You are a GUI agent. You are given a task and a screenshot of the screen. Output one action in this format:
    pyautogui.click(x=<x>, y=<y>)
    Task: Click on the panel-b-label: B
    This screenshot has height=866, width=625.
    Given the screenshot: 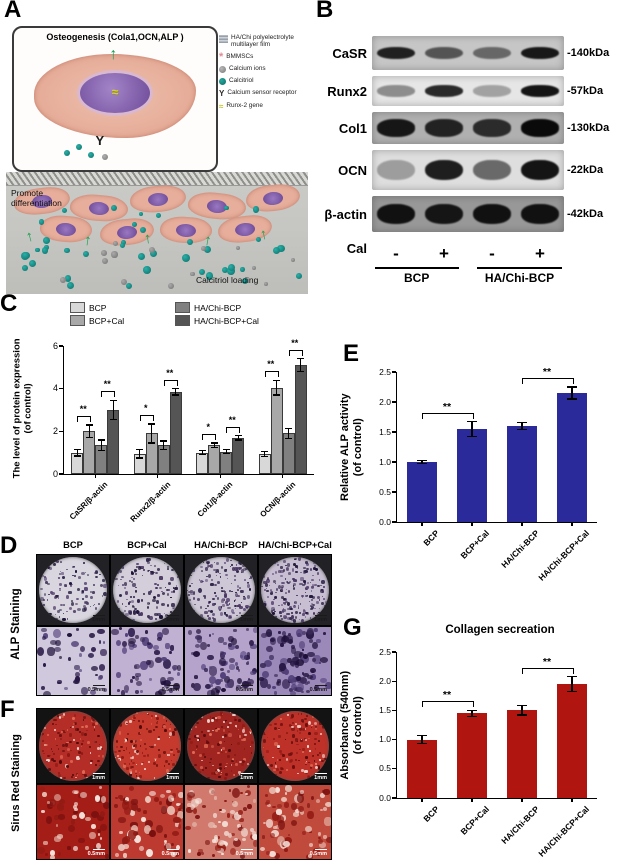 What is the action you would take?
    pyautogui.click(x=325, y=11)
    